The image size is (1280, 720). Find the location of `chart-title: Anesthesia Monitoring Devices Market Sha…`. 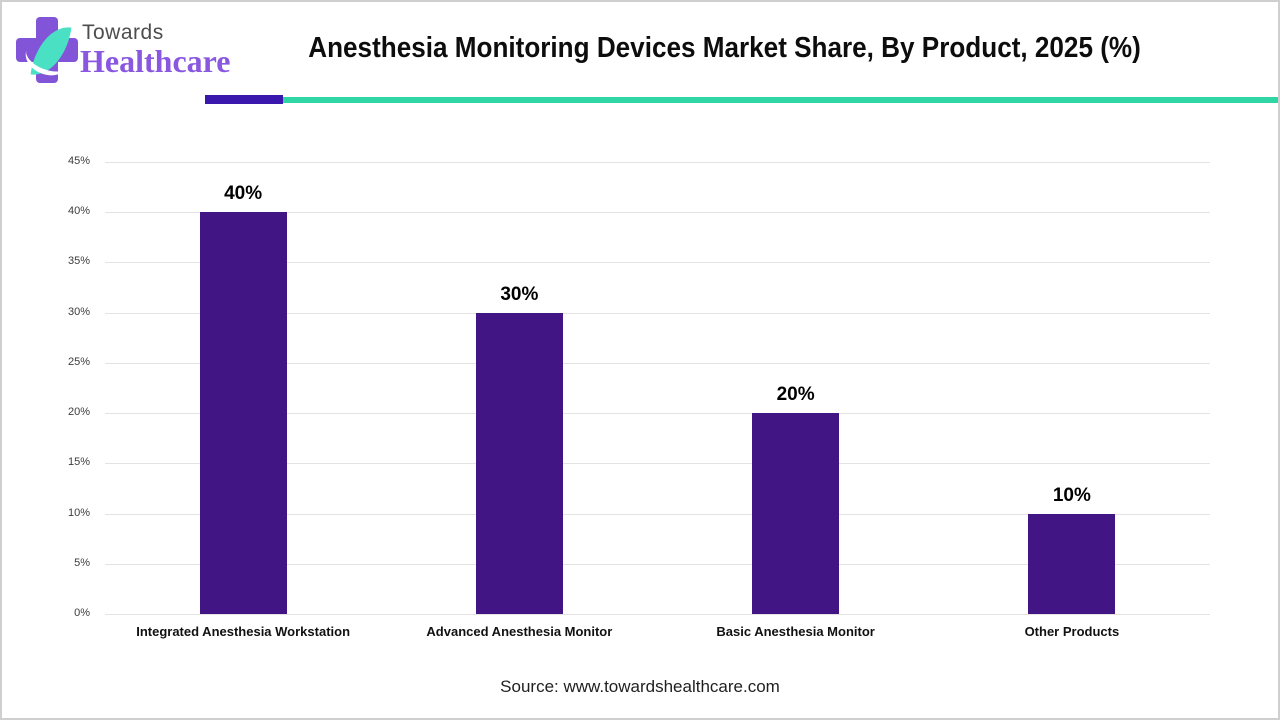

chart-title: Anesthesia Monitoring Devices Market Sha… is located at coordinates (725, 48).